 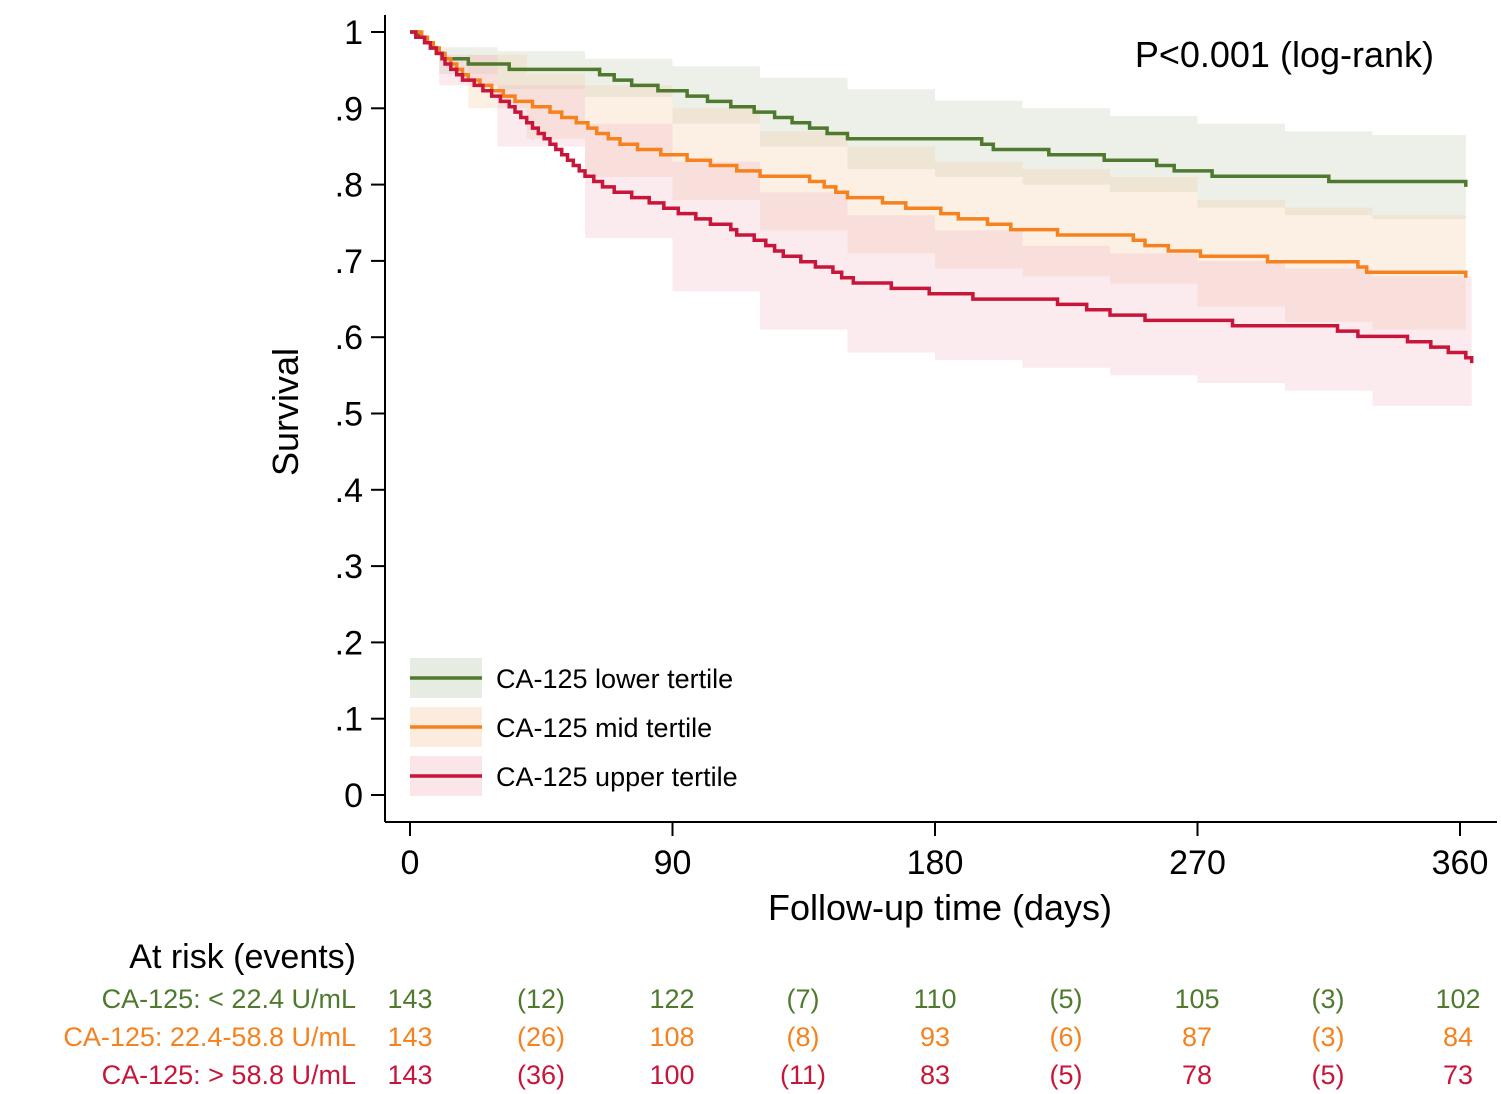 I want to click on risk-cell: 100, so click(x=671, y=1075).